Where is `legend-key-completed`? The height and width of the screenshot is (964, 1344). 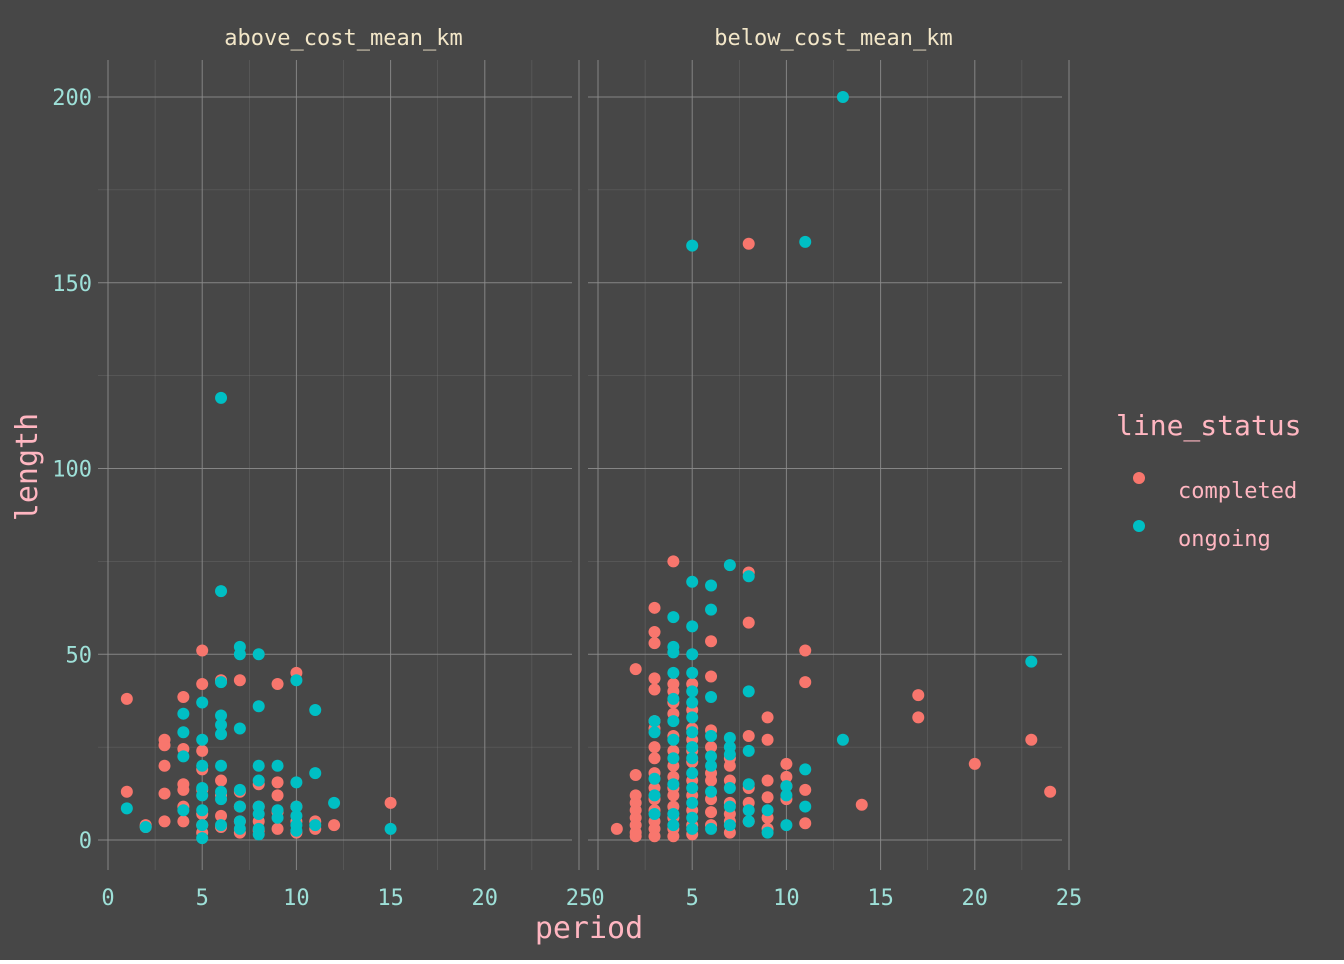 legend-key-completed is located at coordinates (1139, 478).